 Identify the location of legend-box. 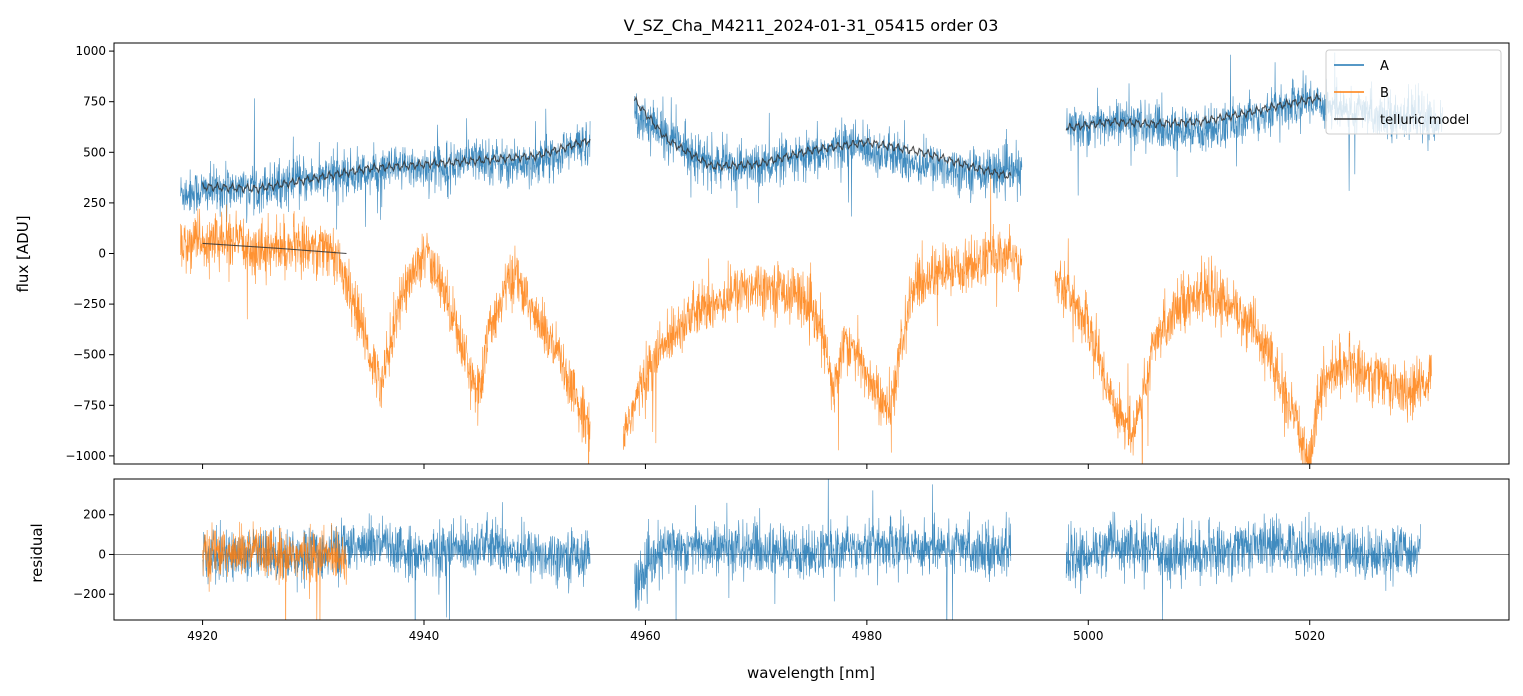
(1413, 92).